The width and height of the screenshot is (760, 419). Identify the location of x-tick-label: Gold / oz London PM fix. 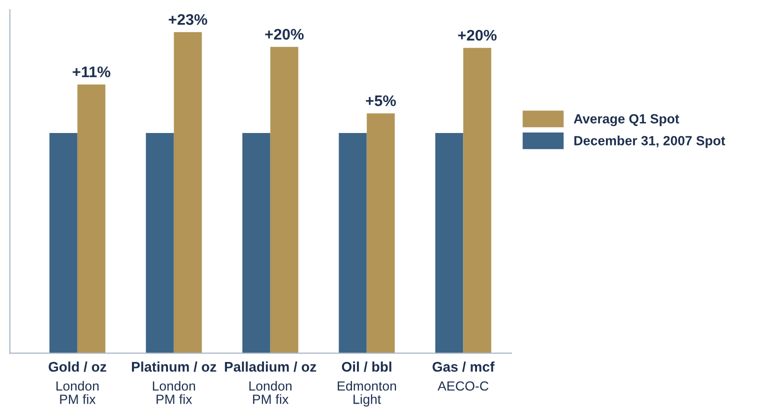
(77, 383).